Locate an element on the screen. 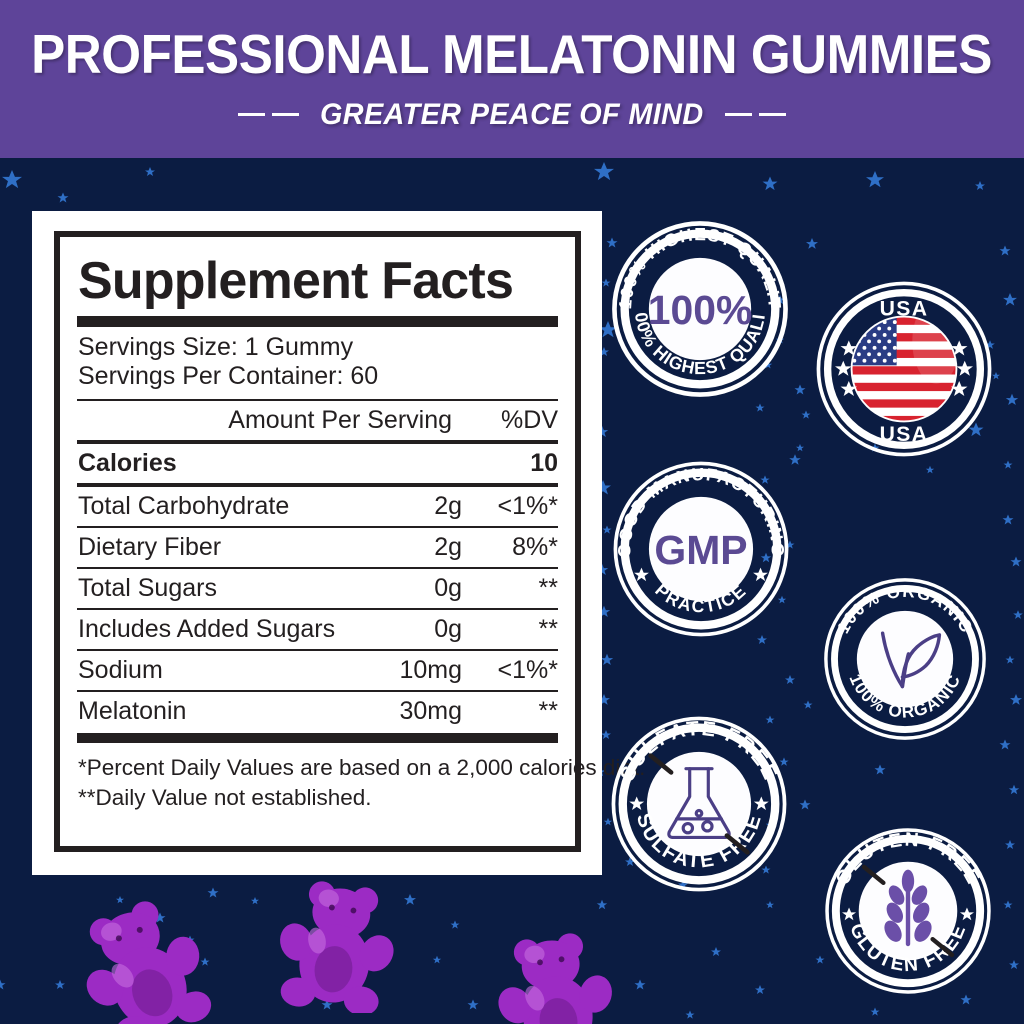  table-row: Melatonin 30mg ** is located at coordinates (317, 711).